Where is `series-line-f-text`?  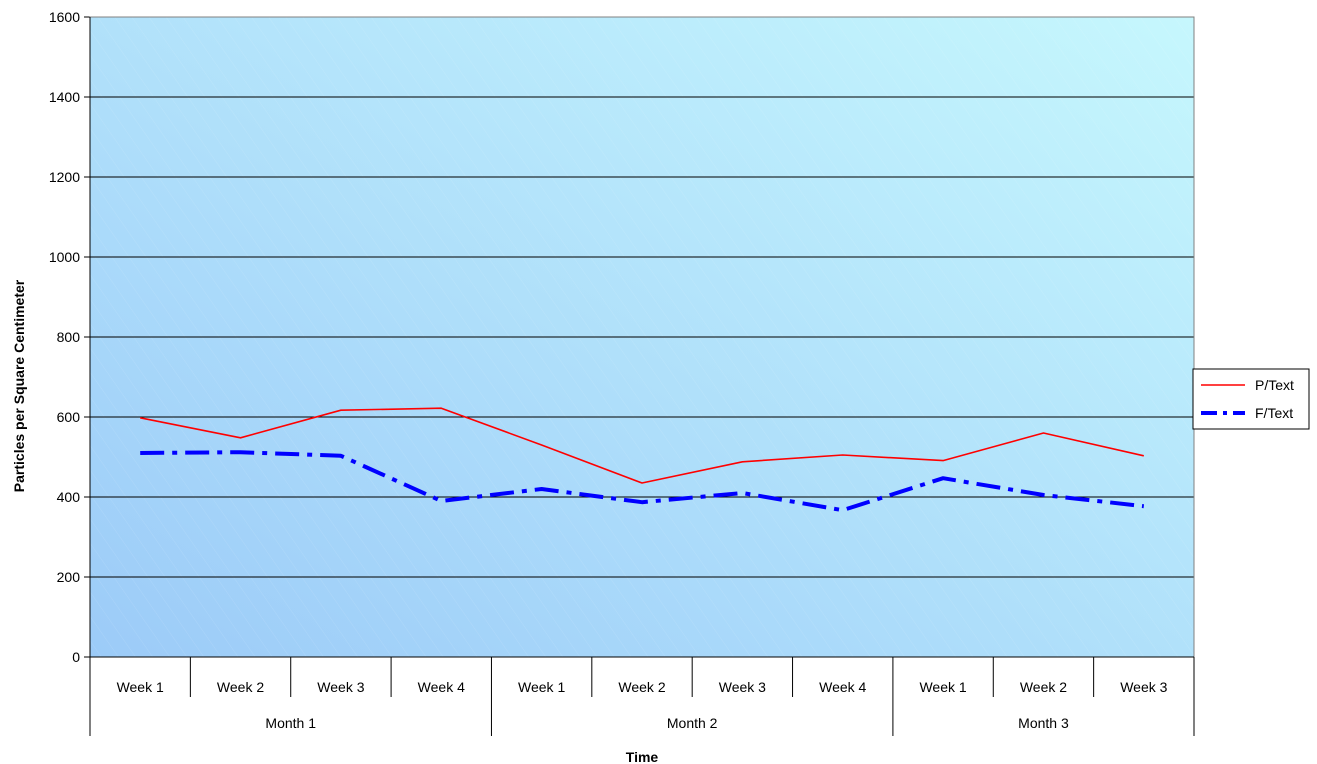
series-line-f-text is located at coordinates (642, 481).